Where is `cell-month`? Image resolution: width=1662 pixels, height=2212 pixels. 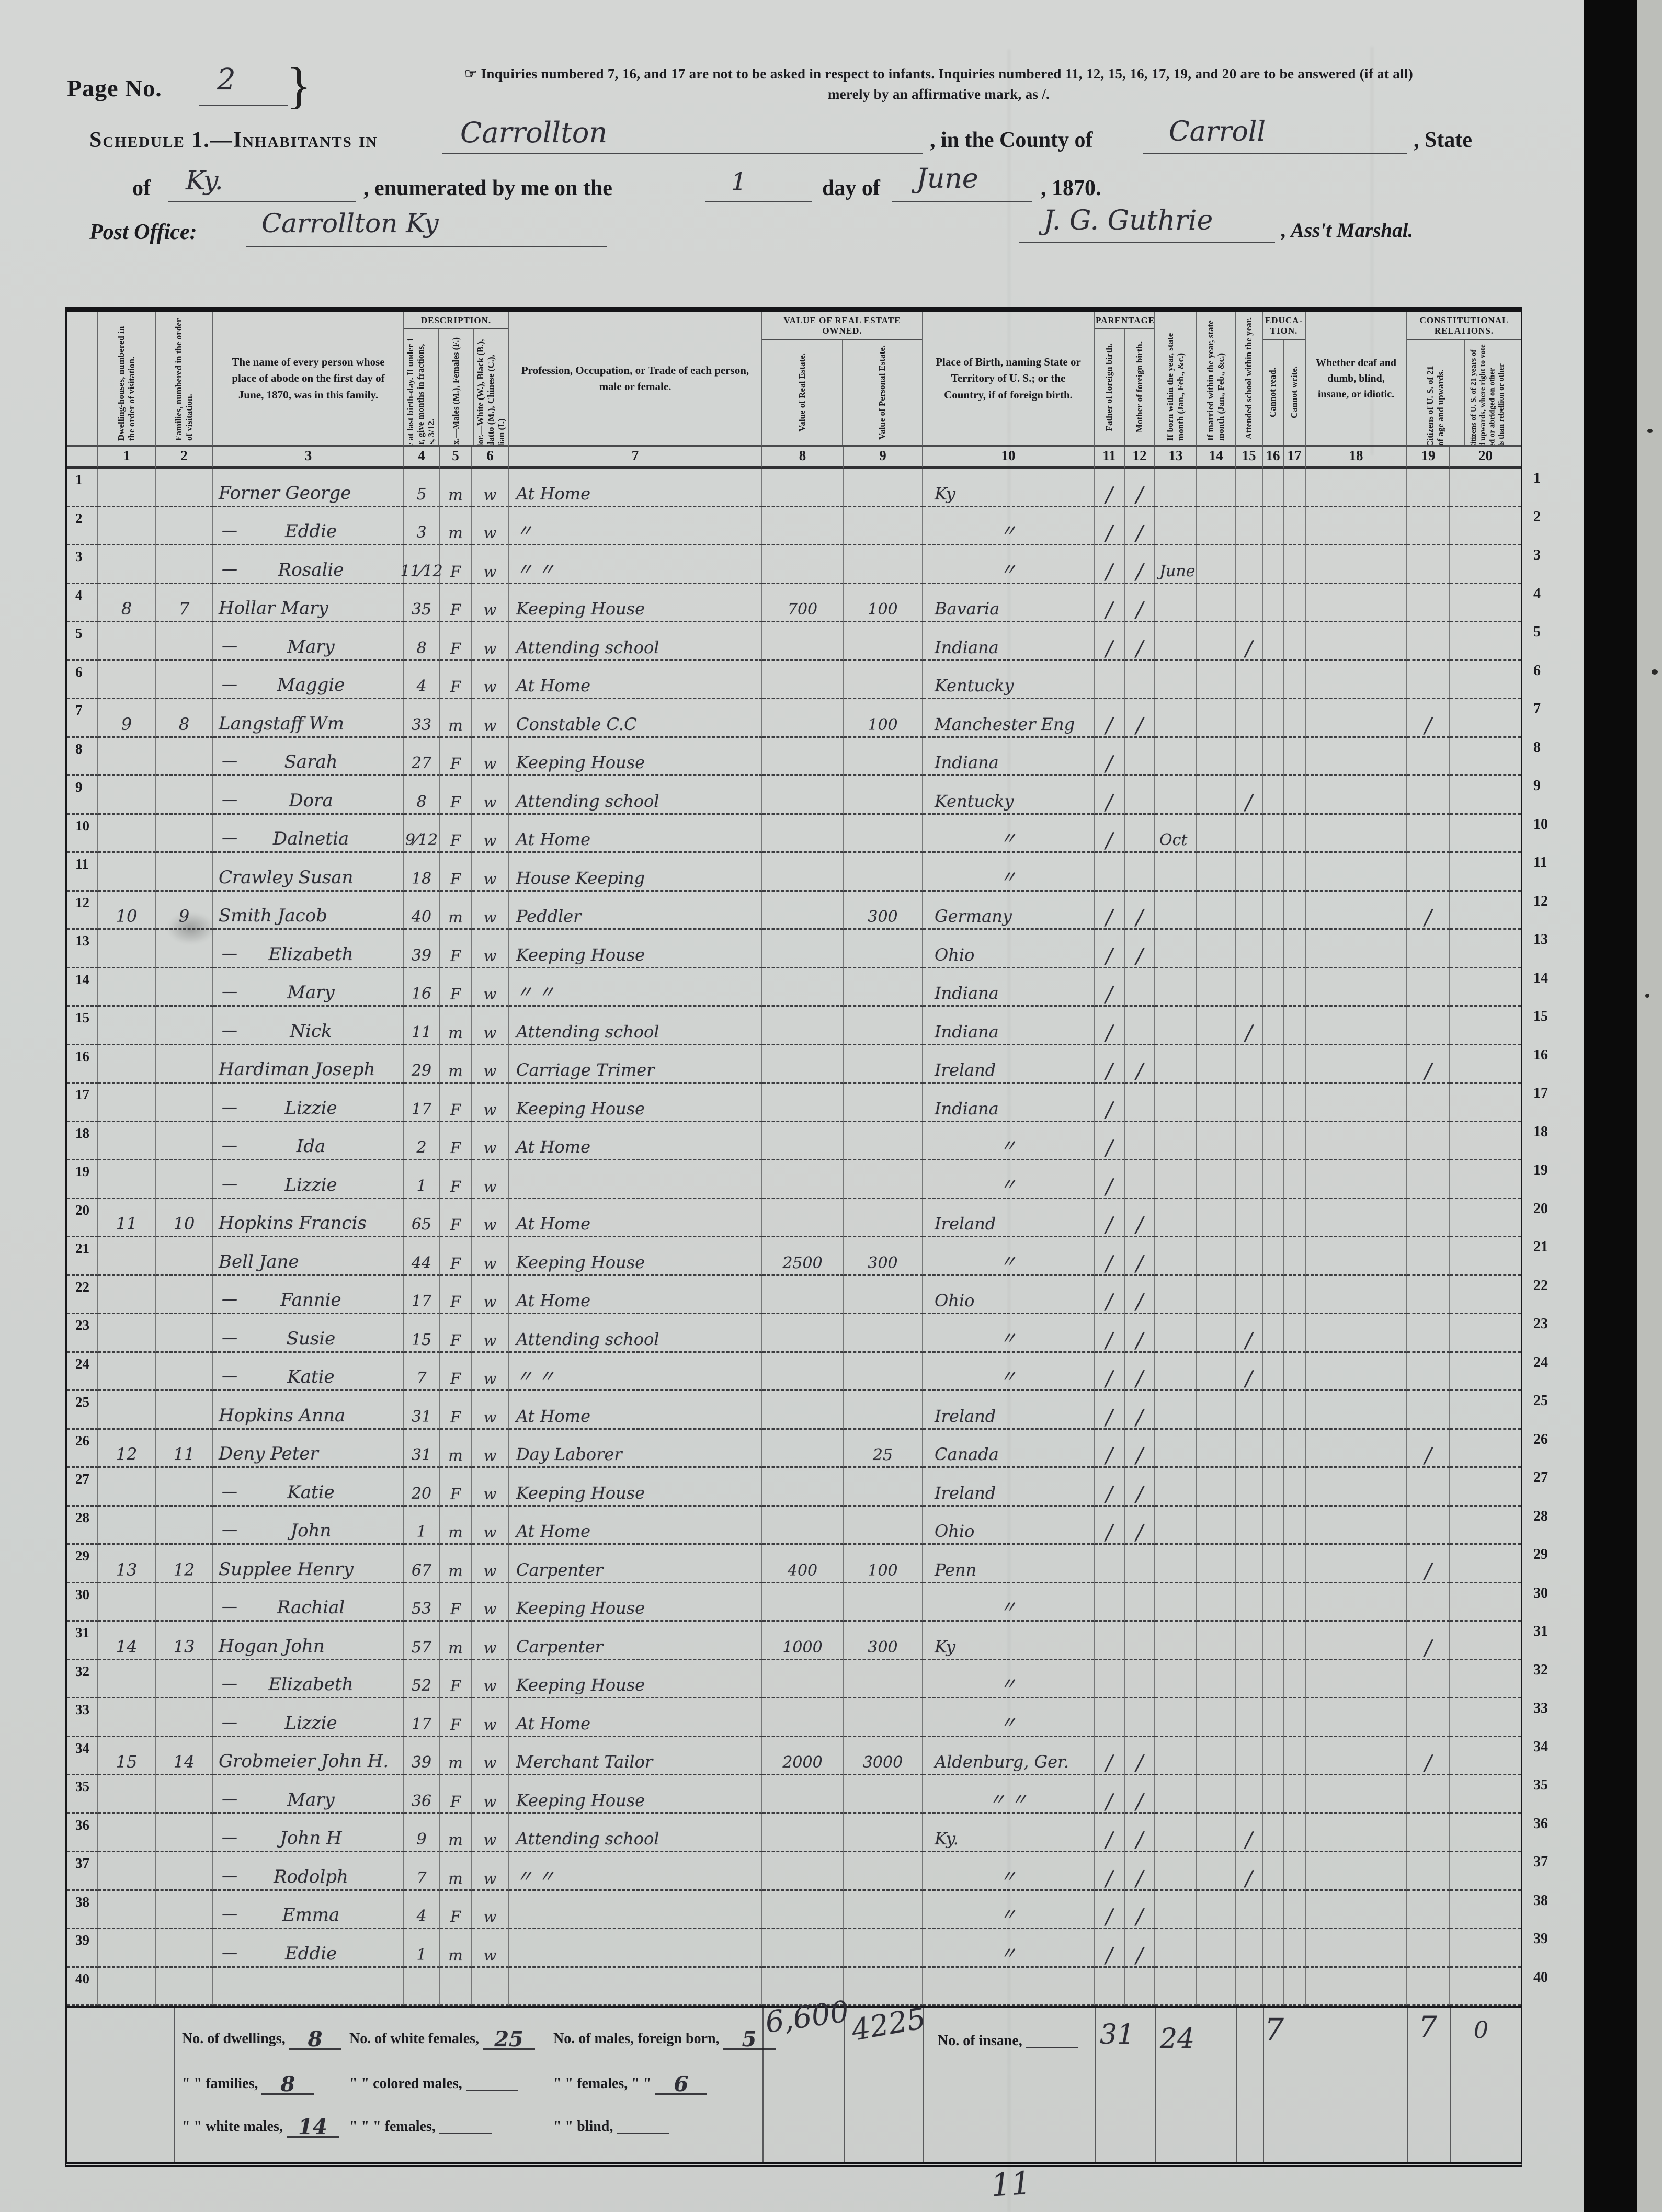
cell-month is located at coordinates (1217, 1717).